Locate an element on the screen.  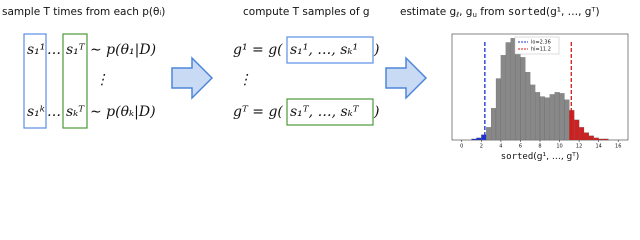
x-axis-label-part: sorted is located at coordinates (517, 157).